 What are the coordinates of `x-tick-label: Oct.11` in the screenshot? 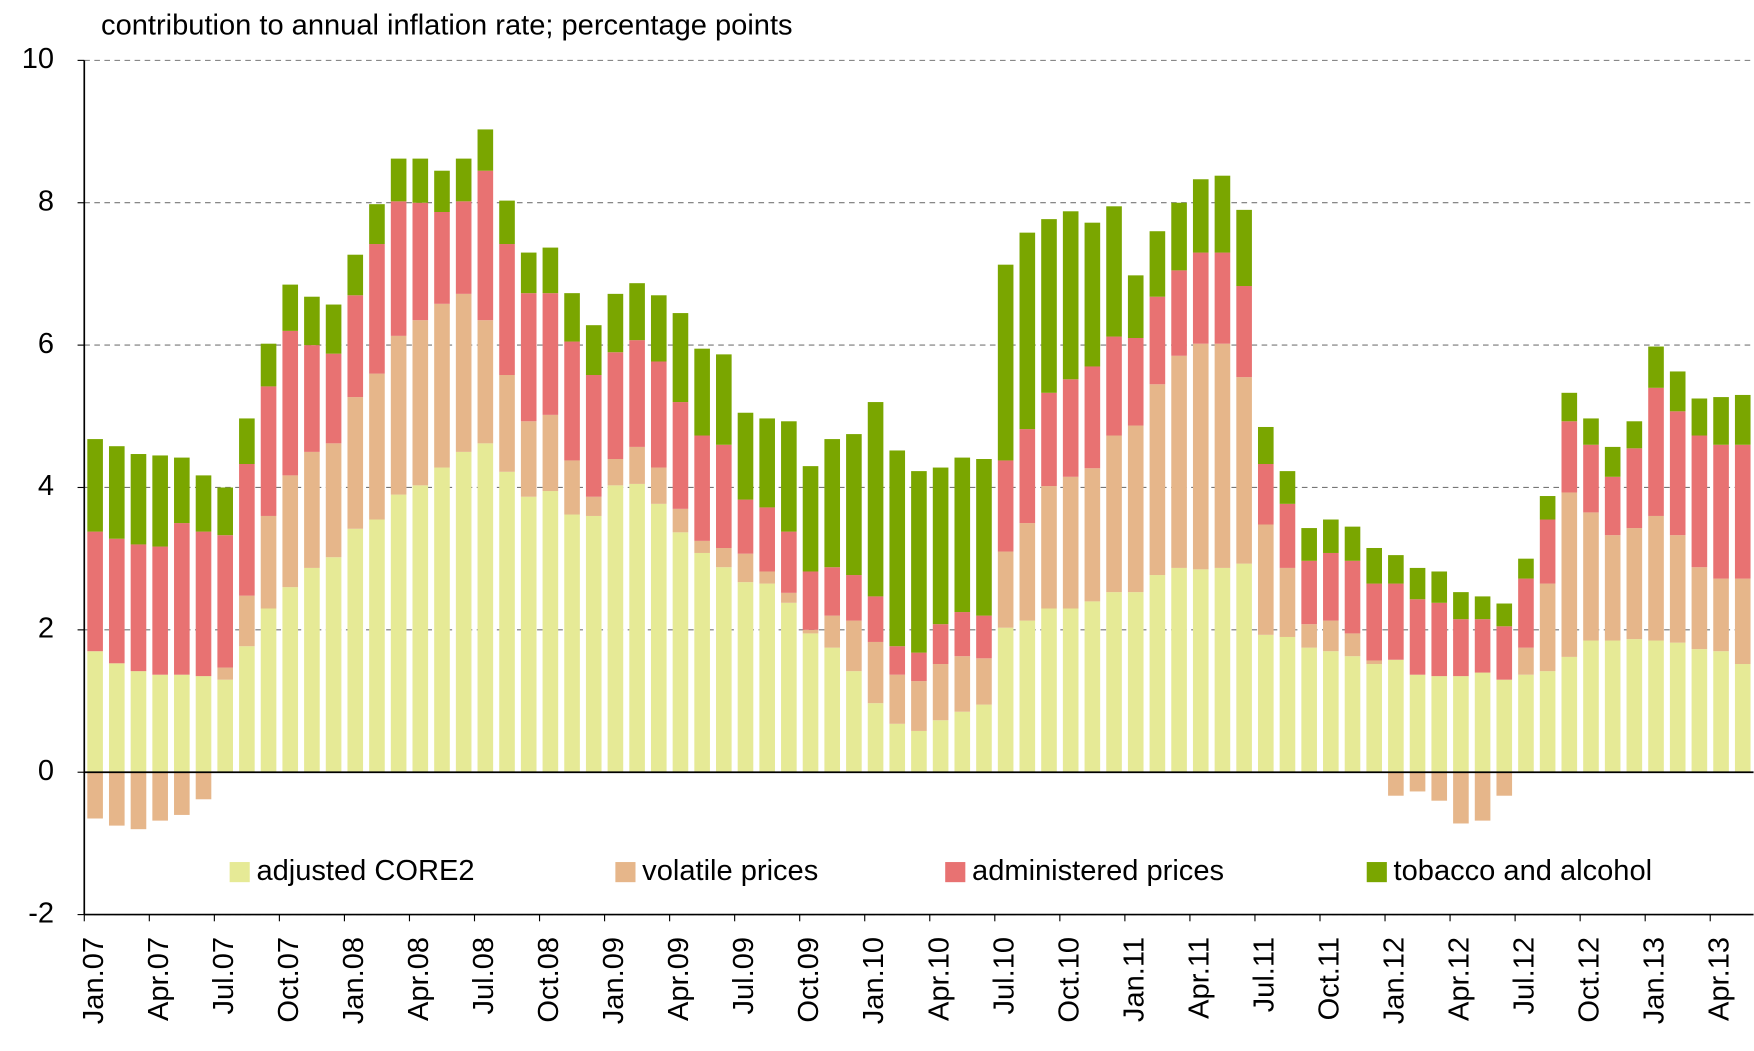 It's located at (1330, 978).